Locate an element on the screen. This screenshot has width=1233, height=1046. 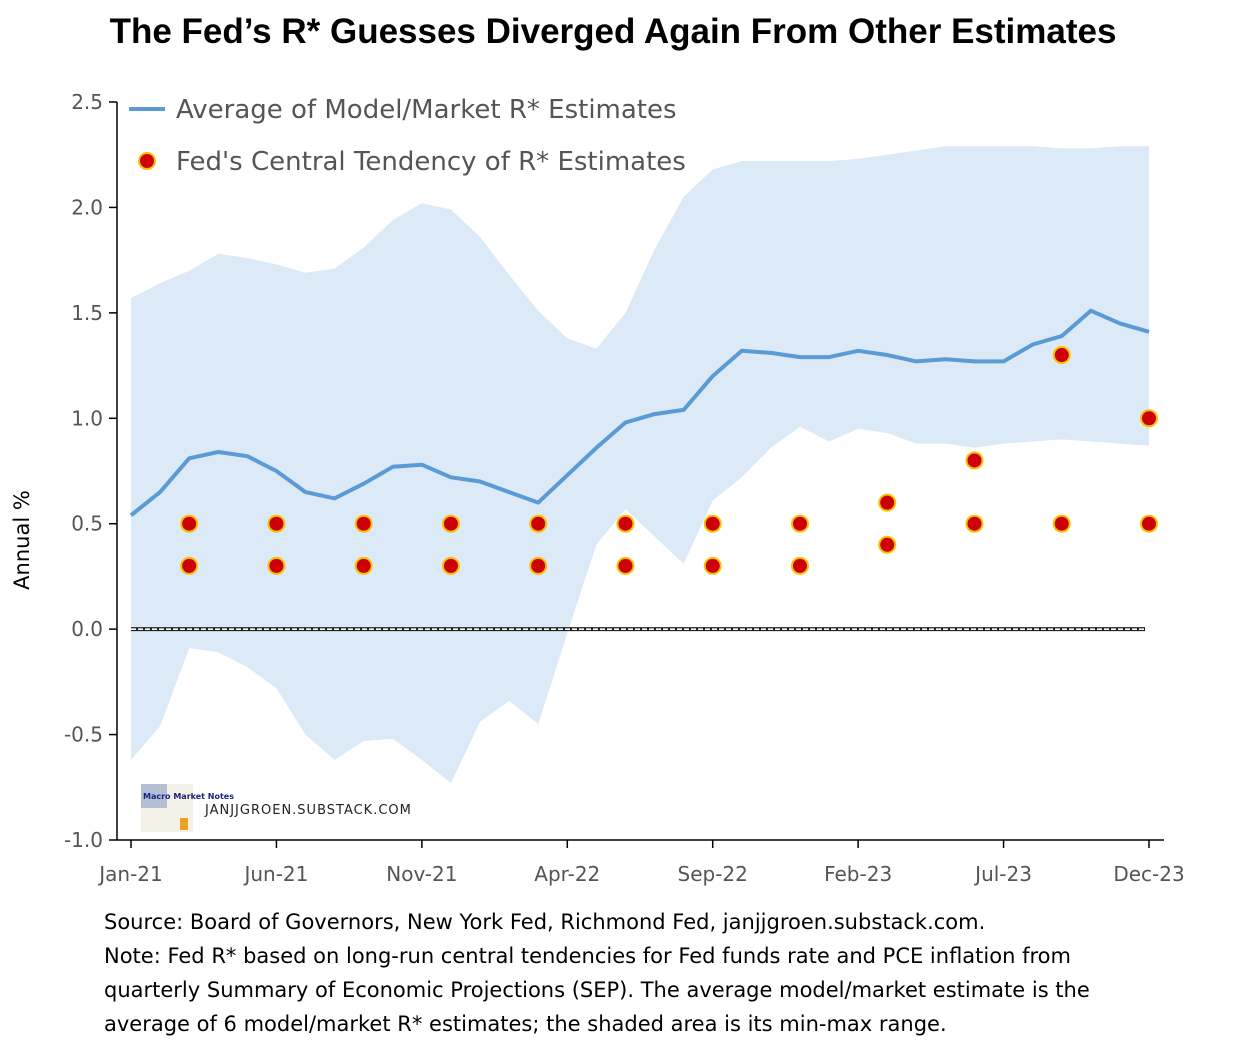
y-tick-label: 0.0 is located at coordinates (87, 629).